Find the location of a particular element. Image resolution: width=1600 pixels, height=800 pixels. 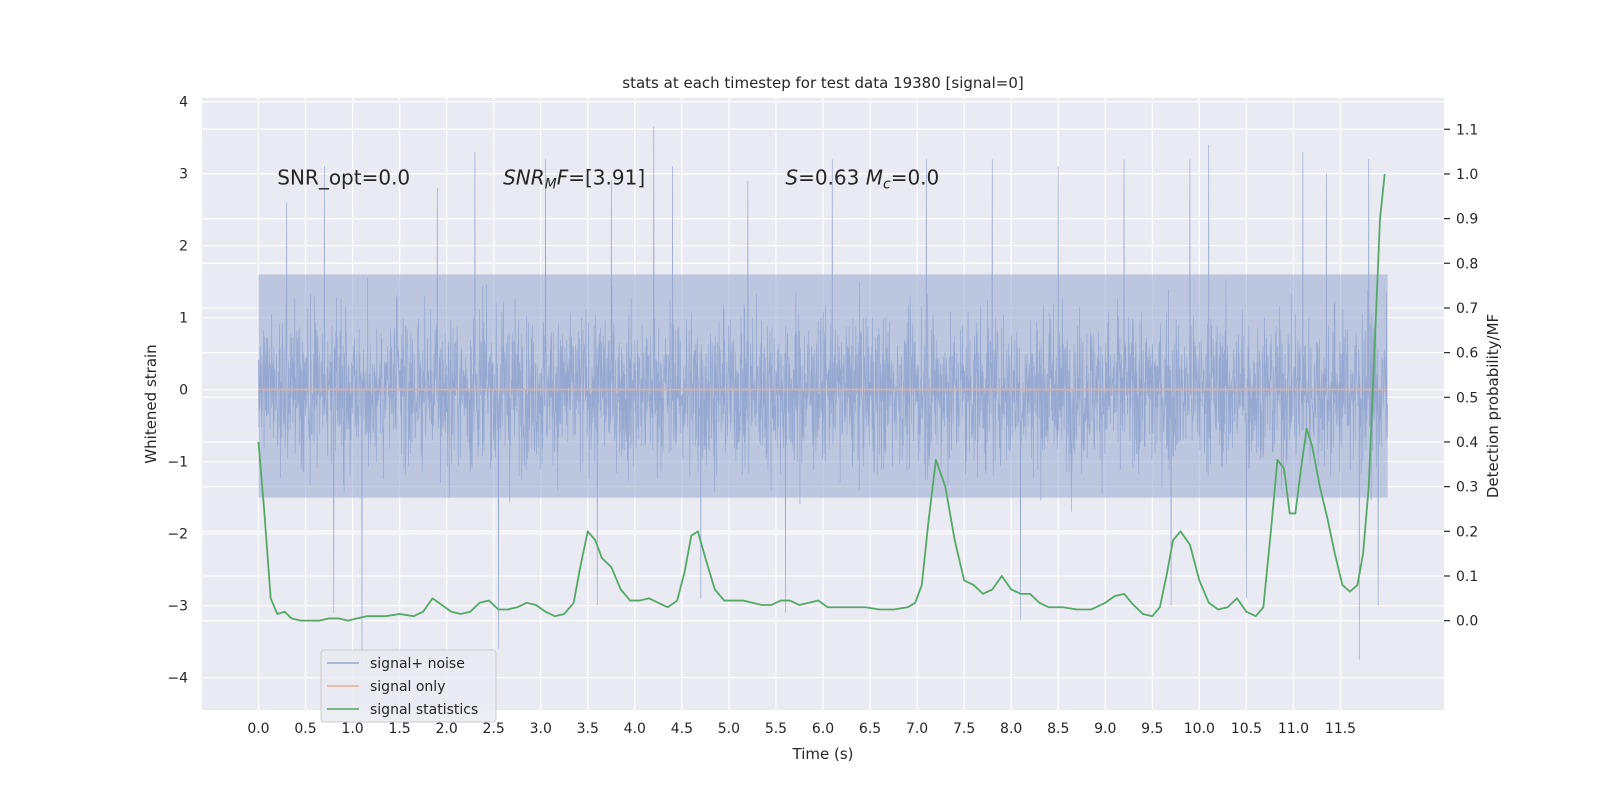

legend-label-signal-only: signal only is located at coordinates (407, 687).